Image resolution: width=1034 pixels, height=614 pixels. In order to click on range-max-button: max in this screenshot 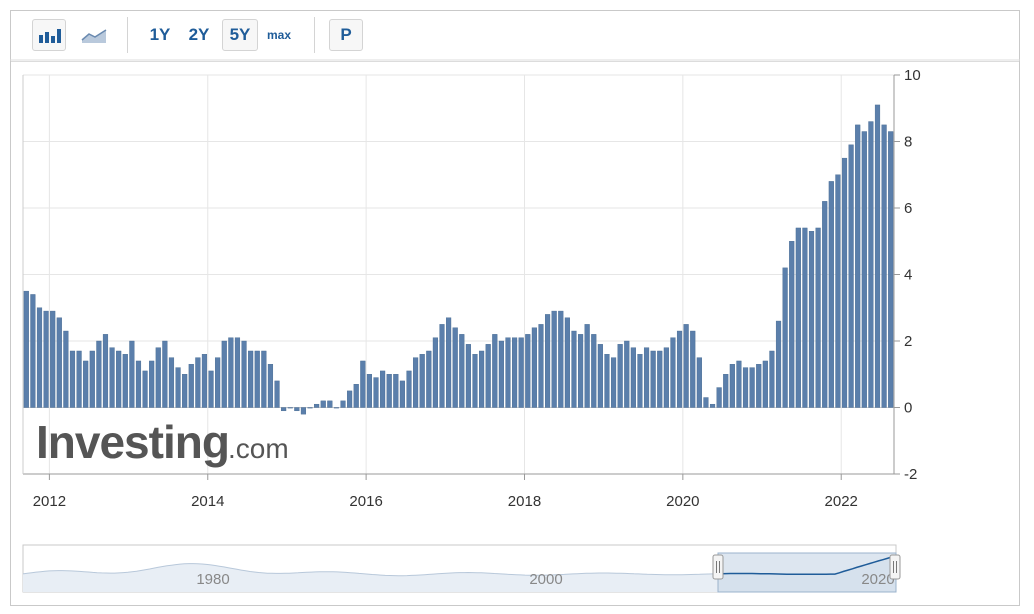, I will do `click(279, 35)`.